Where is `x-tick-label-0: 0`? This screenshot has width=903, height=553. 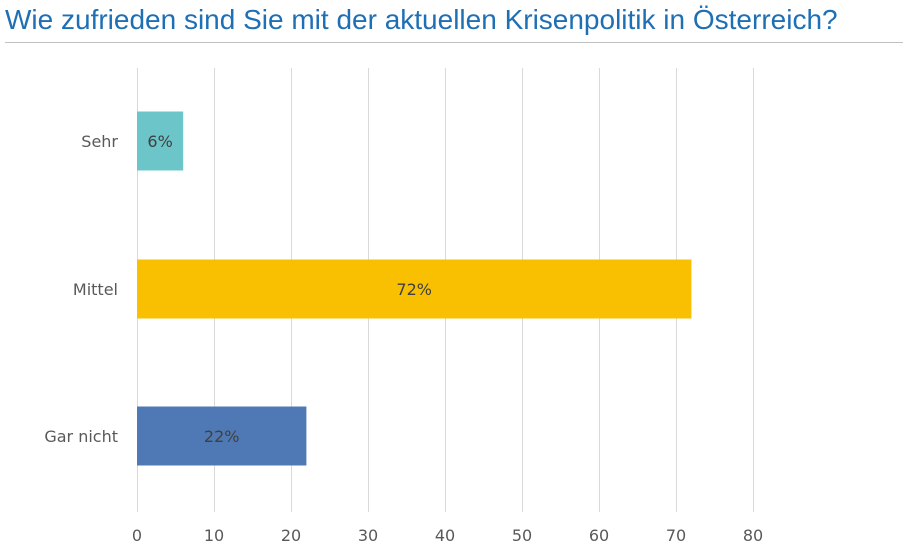
x-tick-label-0: 0 is located at coordinates (137, 535).